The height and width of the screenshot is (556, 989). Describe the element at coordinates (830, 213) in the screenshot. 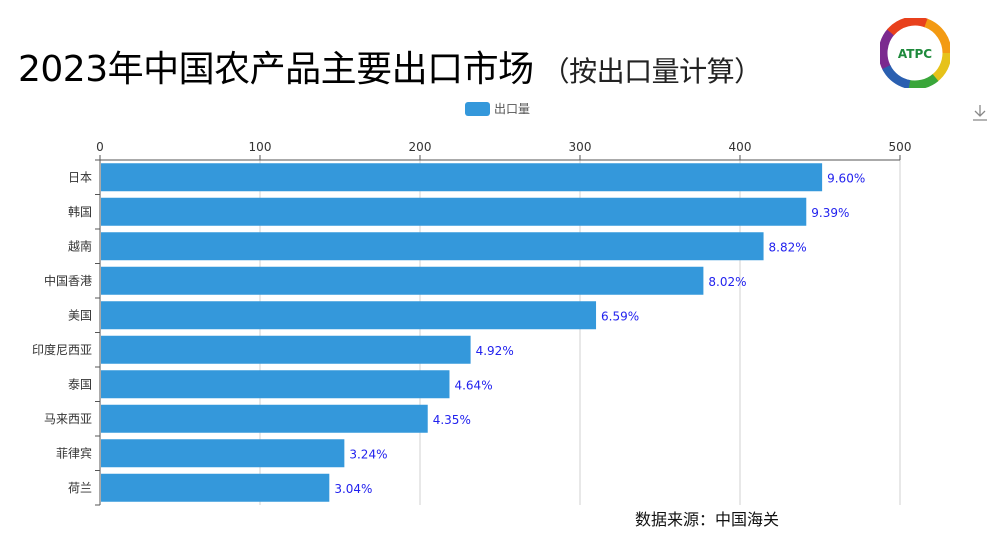

I see `data-label: 9.39%` at that location.